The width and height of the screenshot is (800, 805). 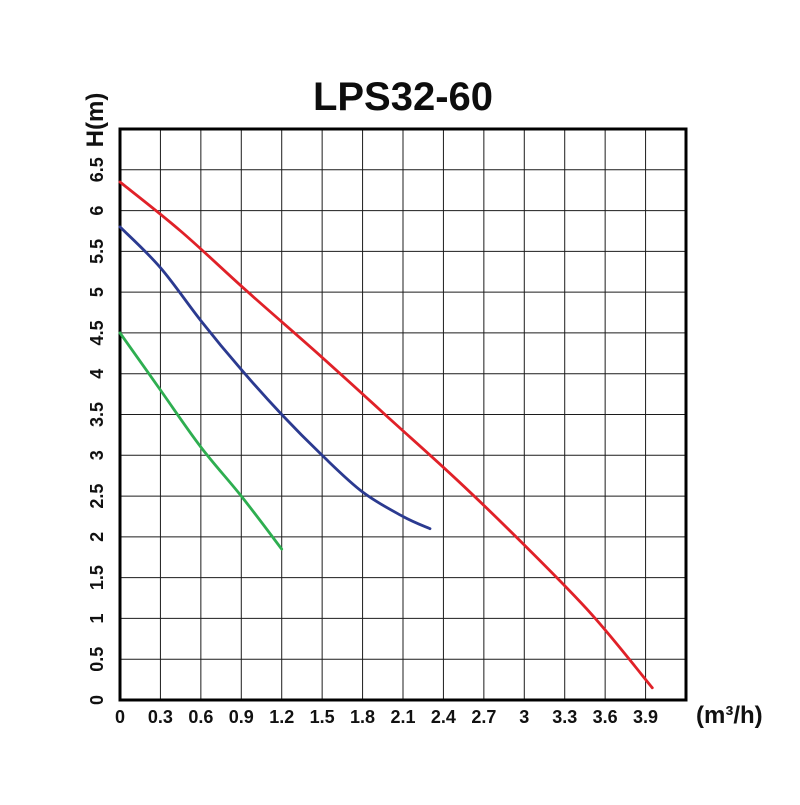 What do you see at coordinates (201, 441) in the screenshot?
I see `curve-green` at bounding box center [201, 441].